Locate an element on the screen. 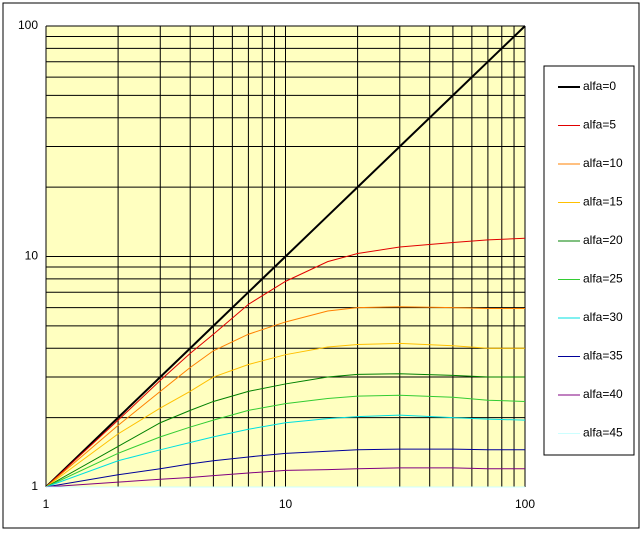  legend-label: alfa=0 is located at coordinates (599, 86).